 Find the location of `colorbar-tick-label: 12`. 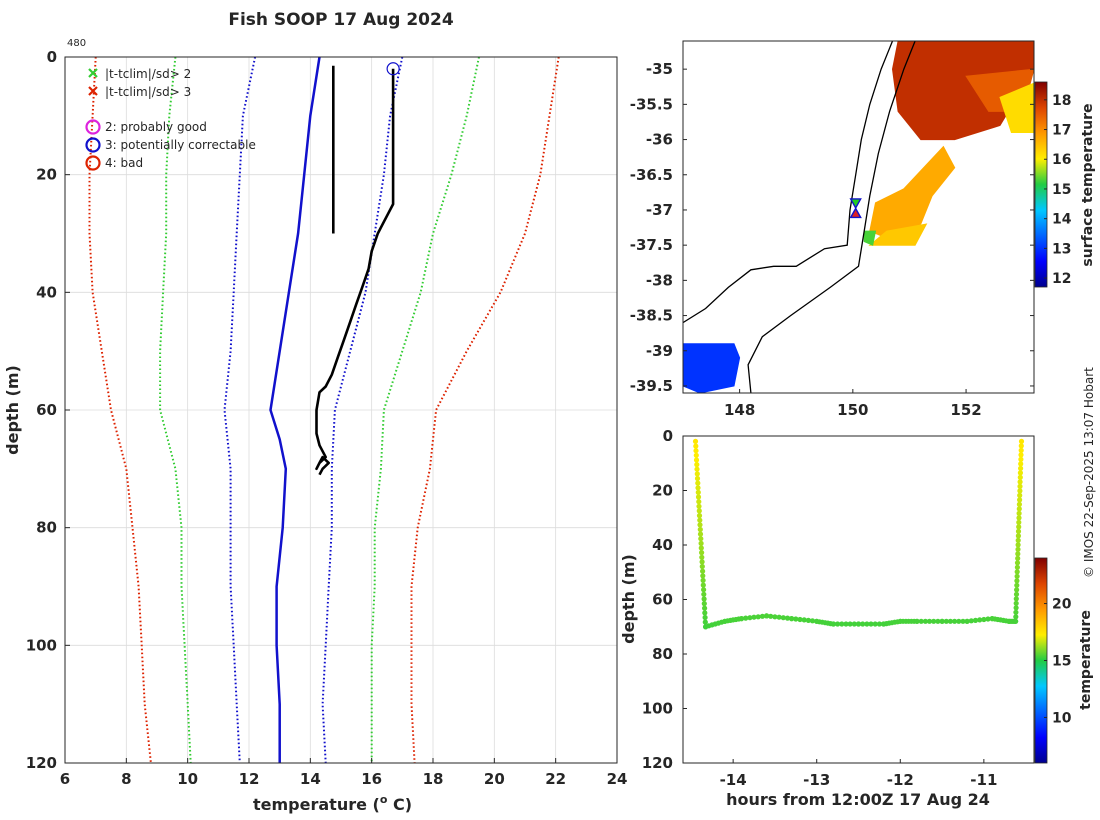

colorbar-tick-label: 12 is located at coordinates (1061, 279).